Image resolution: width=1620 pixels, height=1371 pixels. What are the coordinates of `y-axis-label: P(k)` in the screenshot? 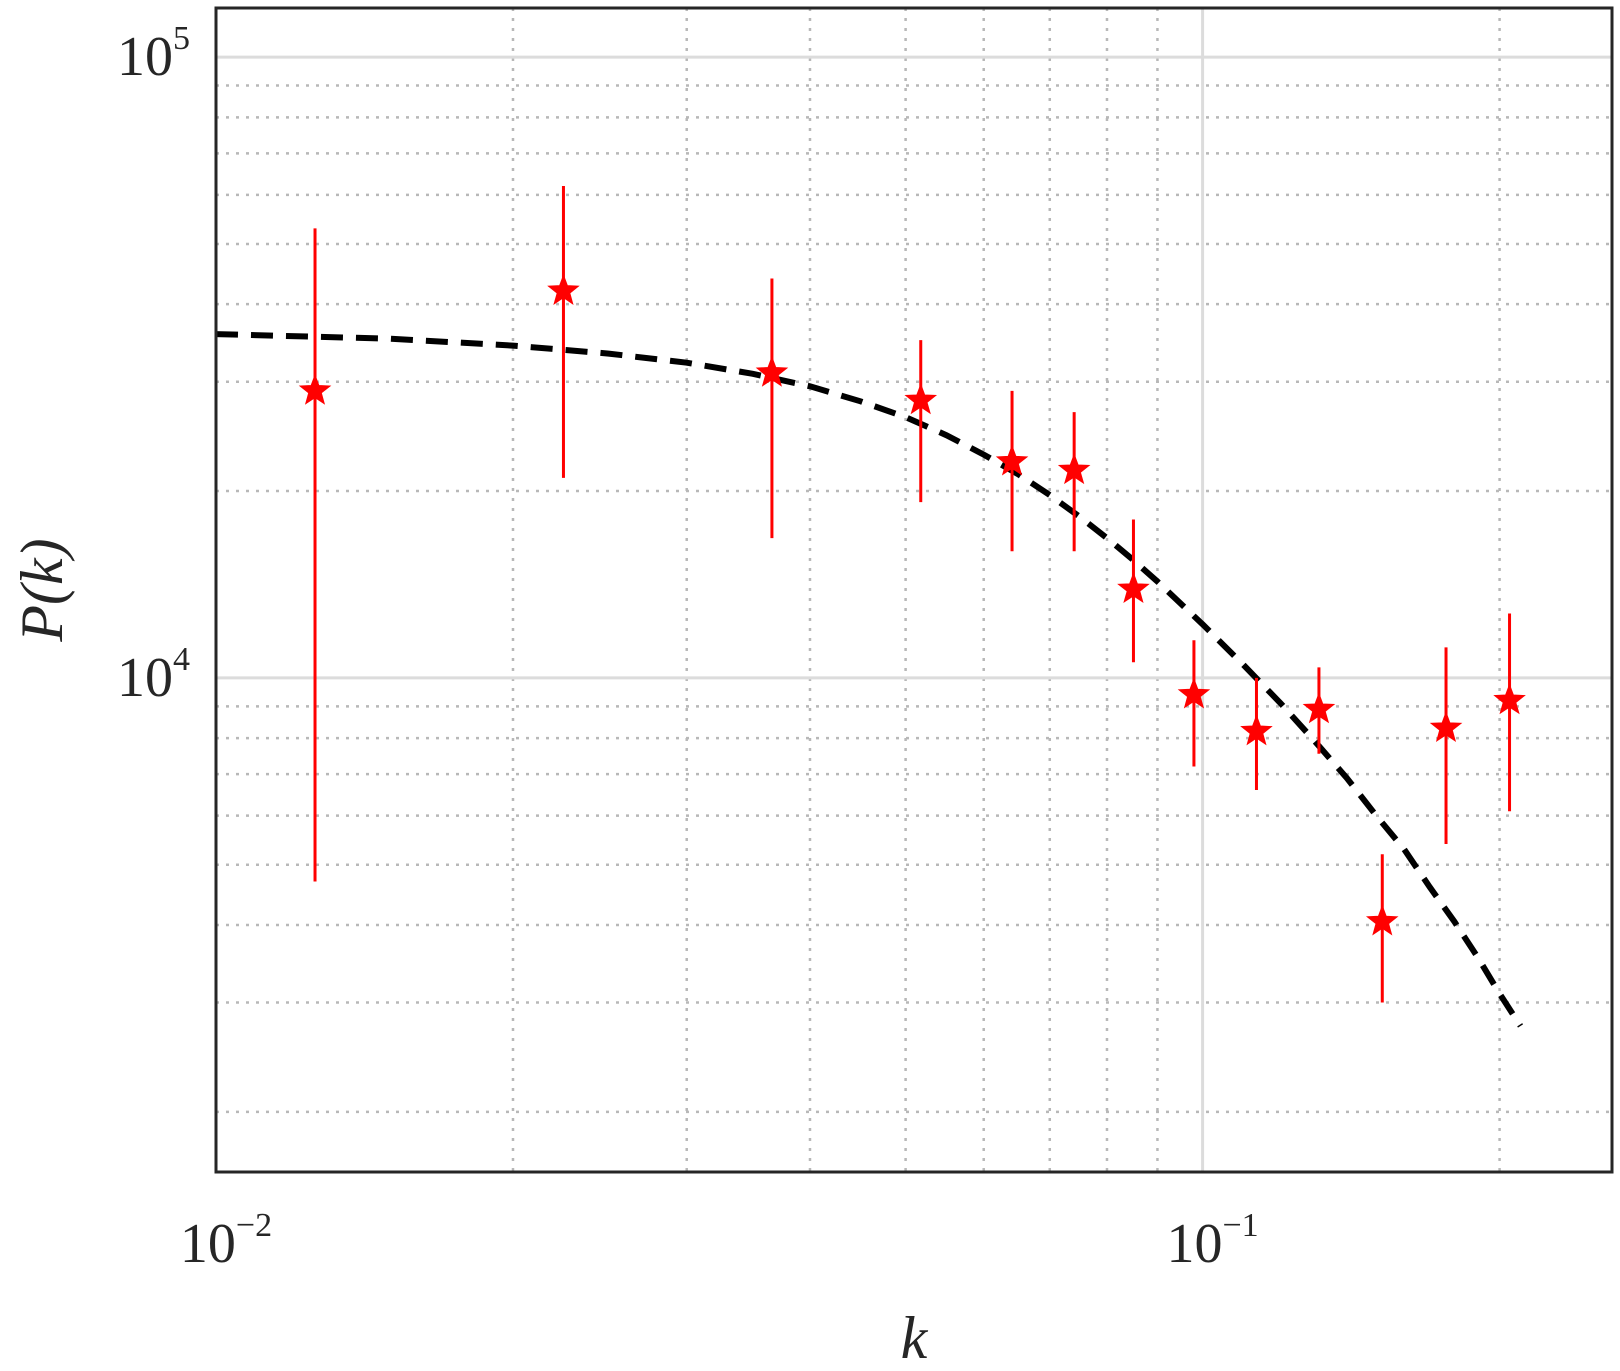 It's located at (42, 590).